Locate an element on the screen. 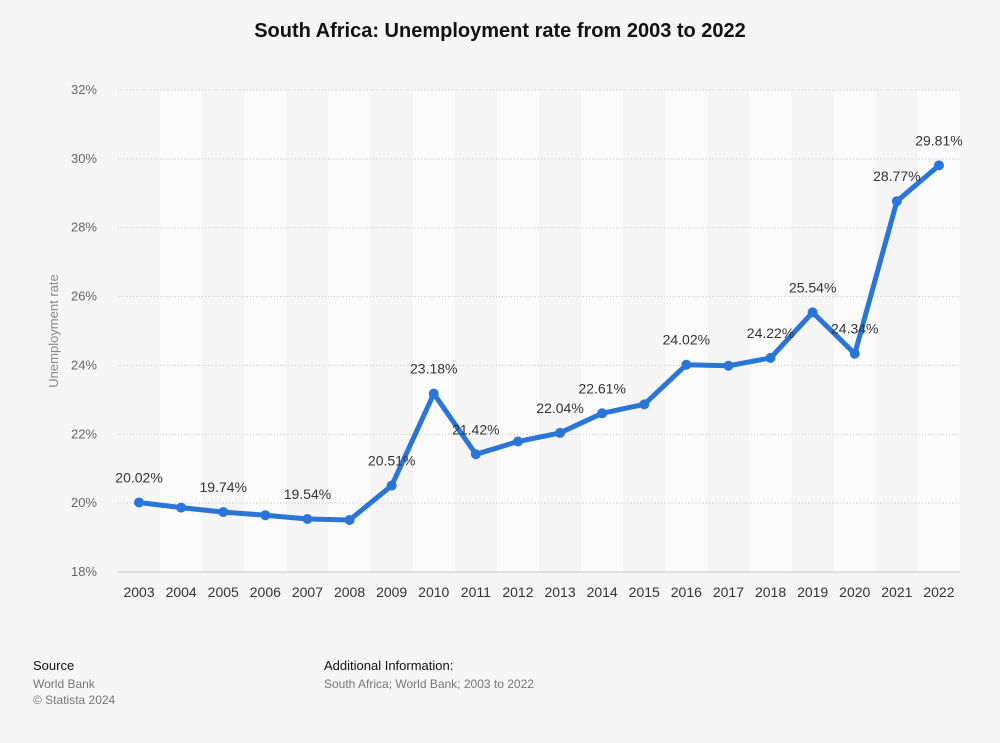  x-tick-label: 2003 is located at coordinates (138, 592).